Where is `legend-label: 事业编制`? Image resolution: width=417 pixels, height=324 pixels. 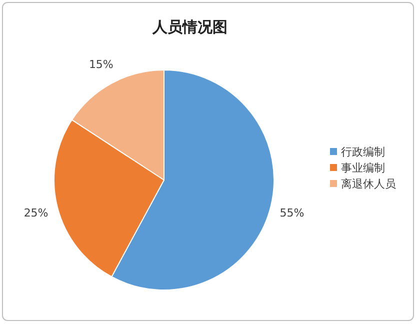 legend-label: 事业编制 is located at coordinates (363, 168).